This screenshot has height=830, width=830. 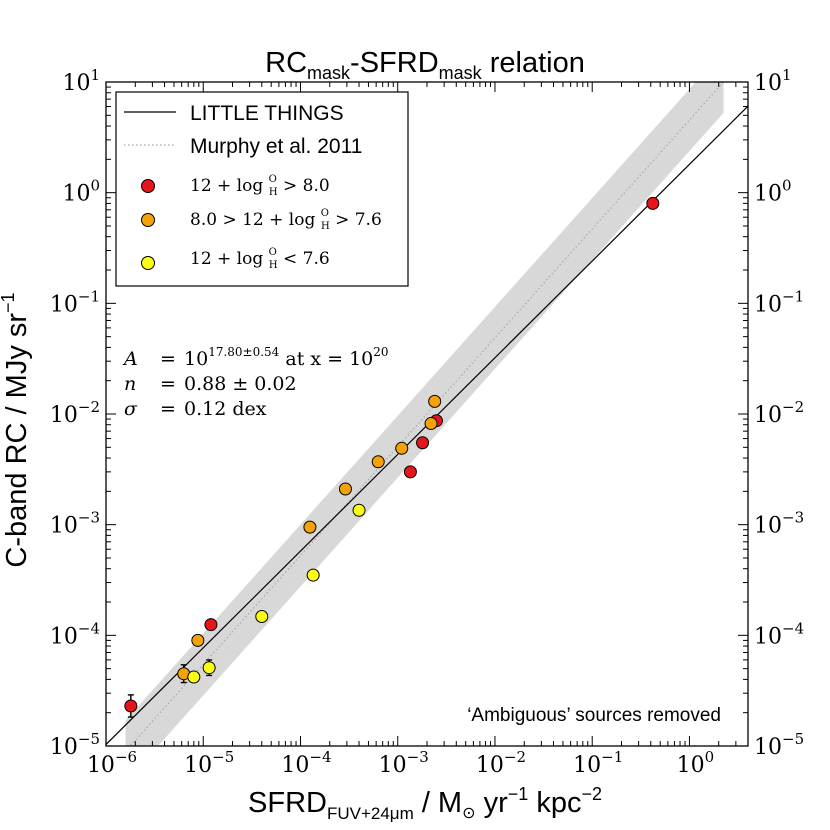 What do you see at coordinates (225, 409) in the screenshot?
I see `stat-sigma-value: 0.12 dex` at bounding box center [225, 409].